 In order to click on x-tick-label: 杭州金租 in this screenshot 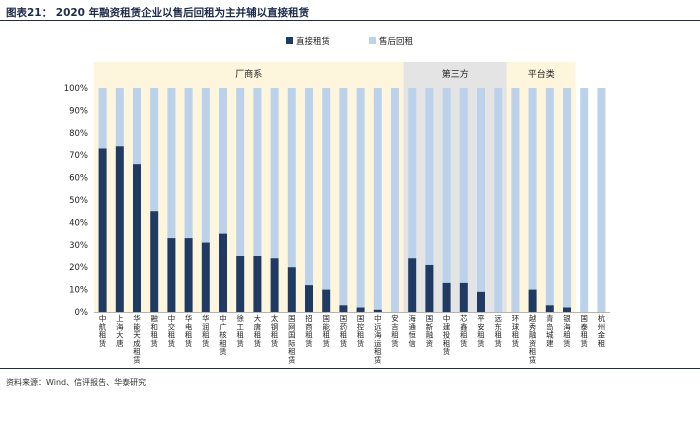, I will do `click(602, 331)`.